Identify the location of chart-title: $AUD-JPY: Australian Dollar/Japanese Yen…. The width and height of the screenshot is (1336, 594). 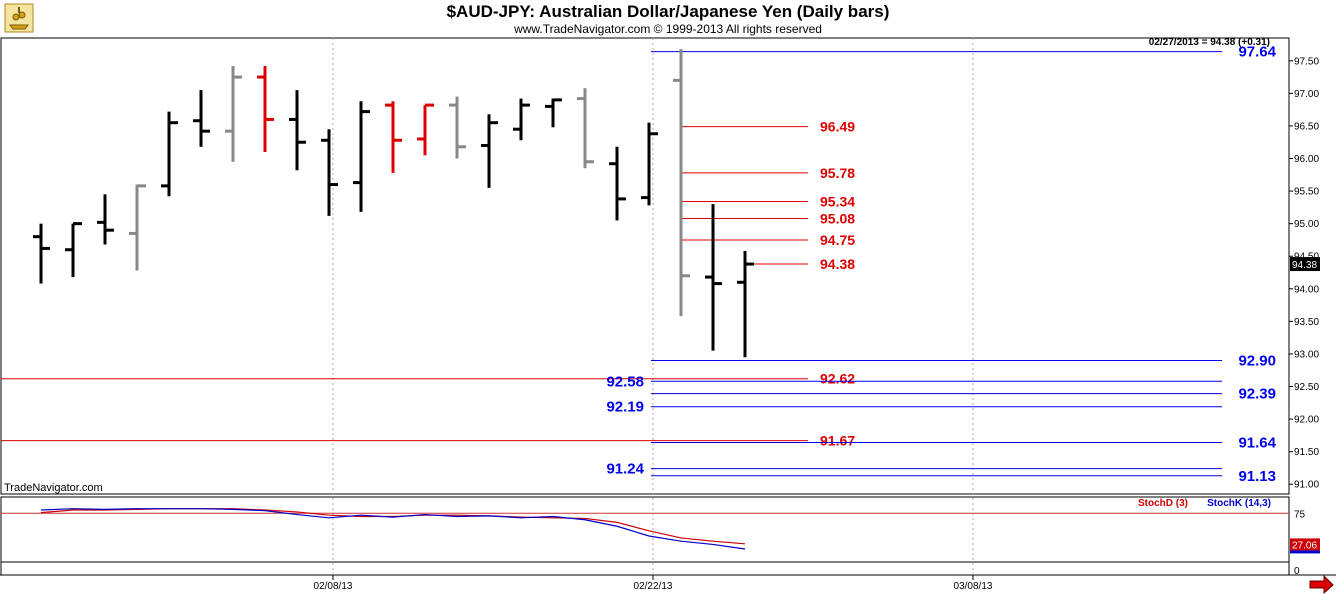
(668, 11).